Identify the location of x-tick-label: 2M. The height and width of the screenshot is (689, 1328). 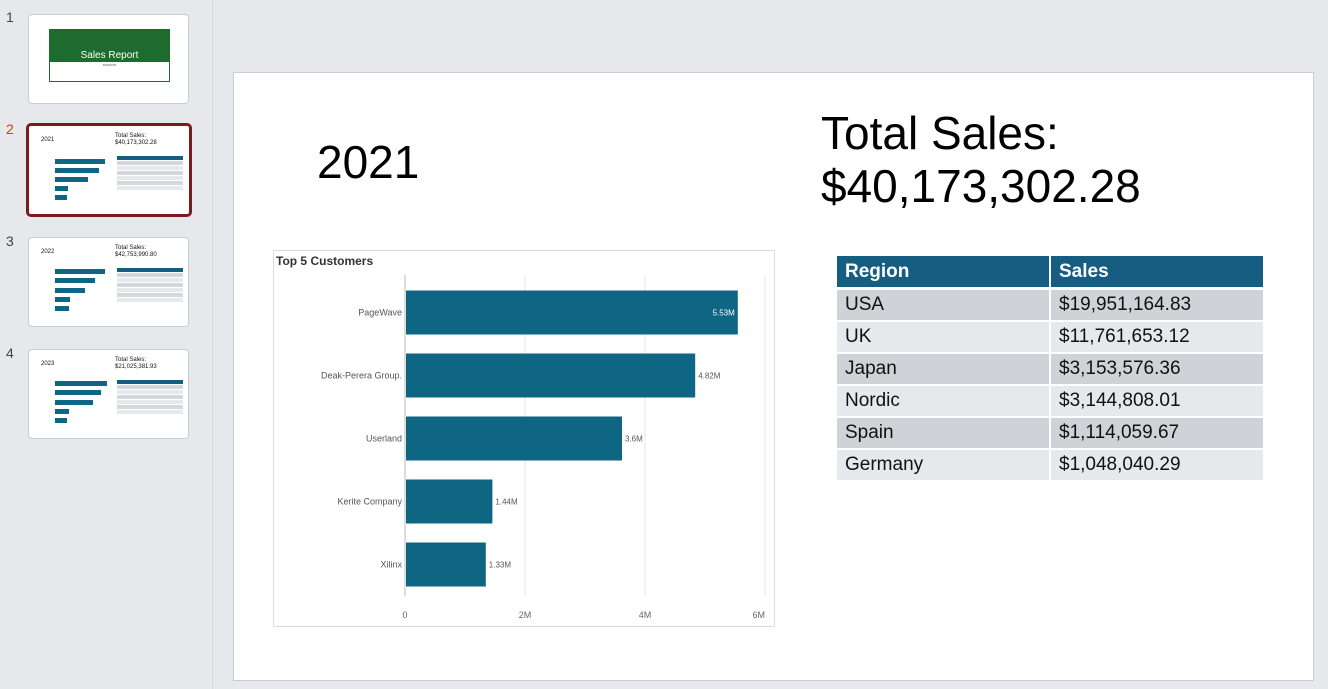
(525, 615).